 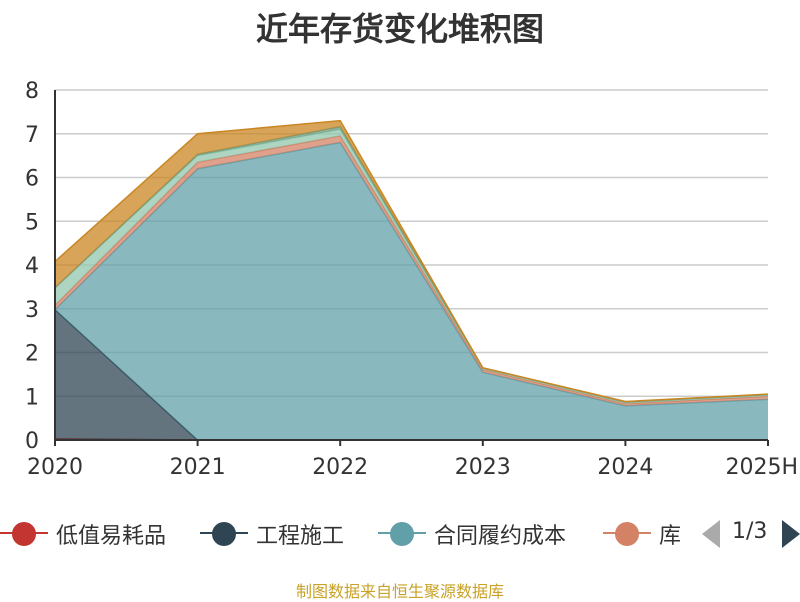 I want to click on source-note: 制图数据来自恒生聚源数据库, so click(x=399, y=591).